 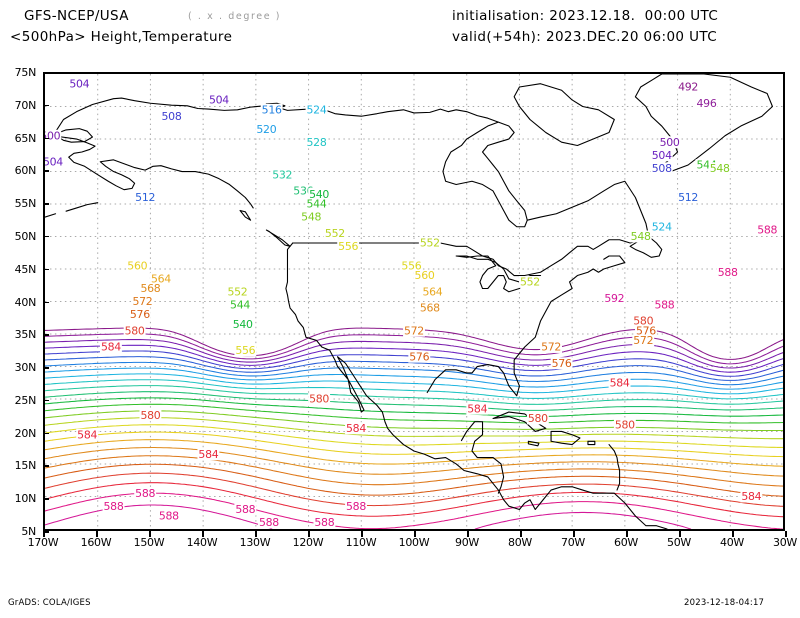 I want to click on lat-tick-label: 15N, so click(x=25, y=466).